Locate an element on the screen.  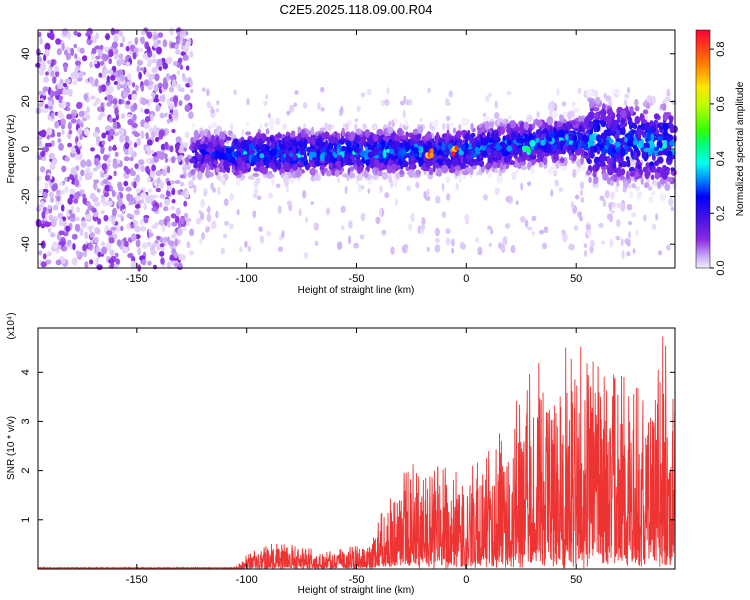
spectrogram-hotspot is located at coordinates (528, 149).